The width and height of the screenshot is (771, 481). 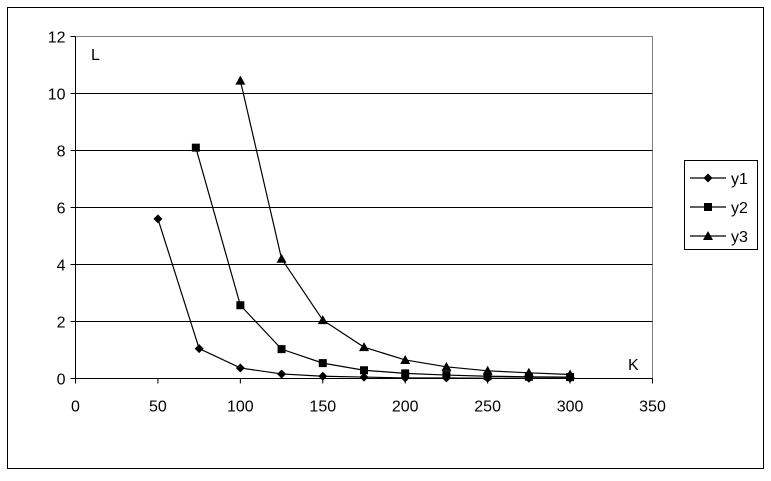 I want to click on x-tick-label: 200, so click(x=405, y=407).